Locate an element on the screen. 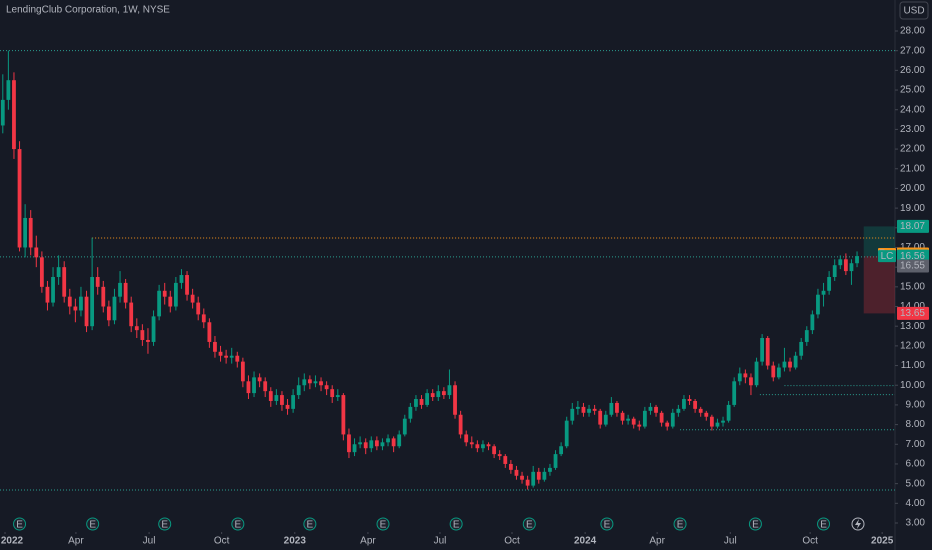 Image resolution: width=932 pixels, height=550 pixels. price-label: 16.56 is located at coordinates (912, 256).